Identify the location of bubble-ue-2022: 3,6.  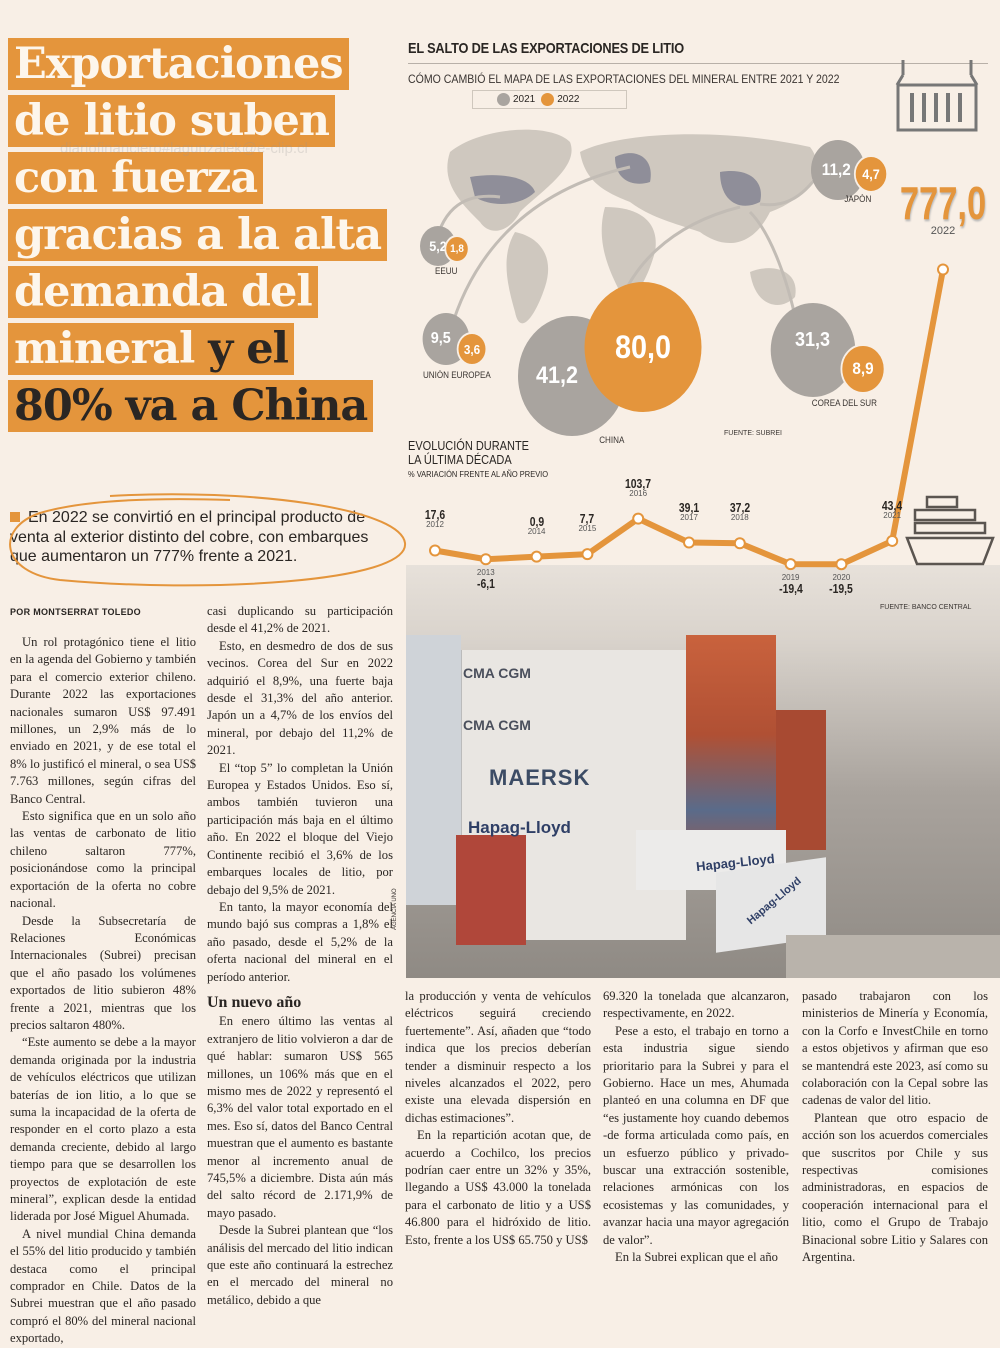
(472, 349).